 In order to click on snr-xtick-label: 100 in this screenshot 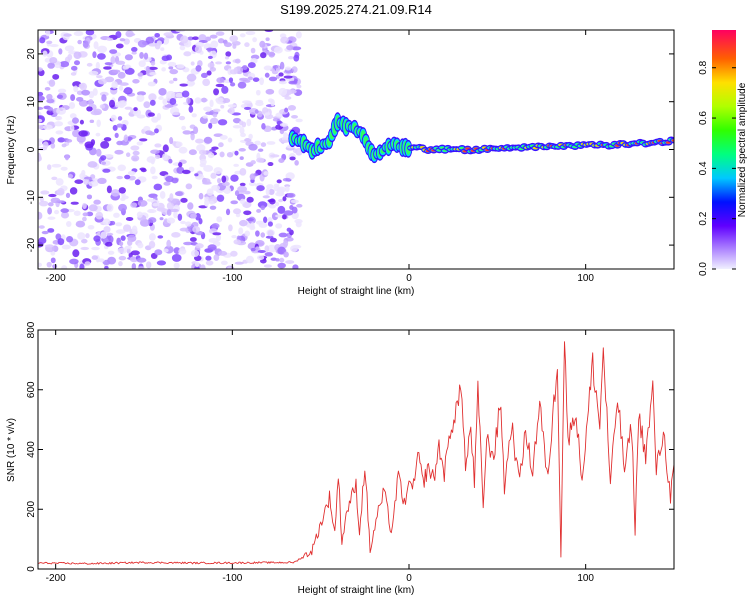, I will do `click(585, 578)`.